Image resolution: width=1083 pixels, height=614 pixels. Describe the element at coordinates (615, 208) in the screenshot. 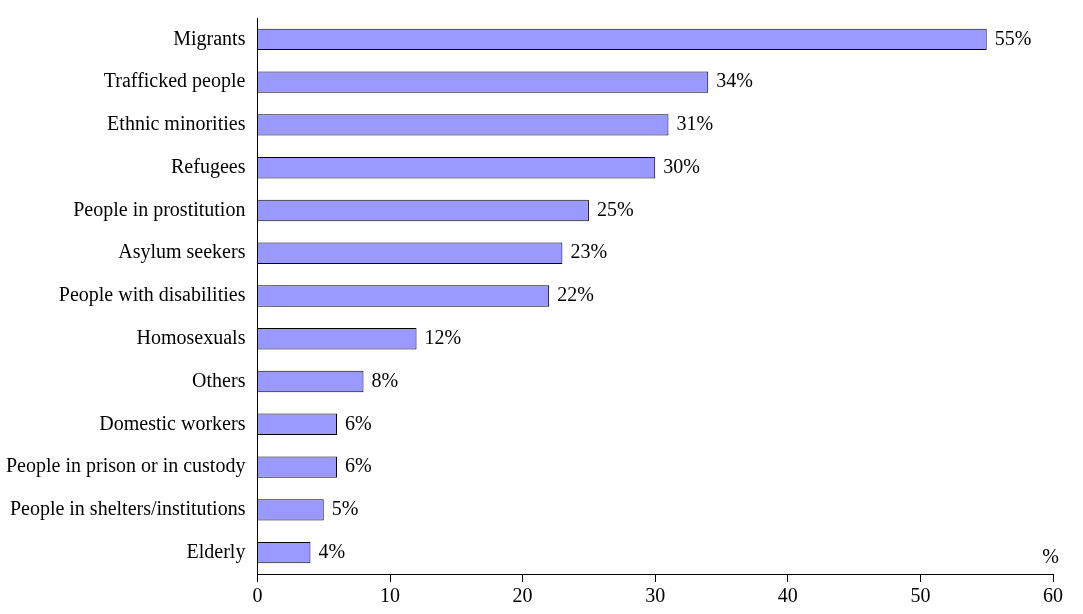

I see `data-label: 25%` at that location.